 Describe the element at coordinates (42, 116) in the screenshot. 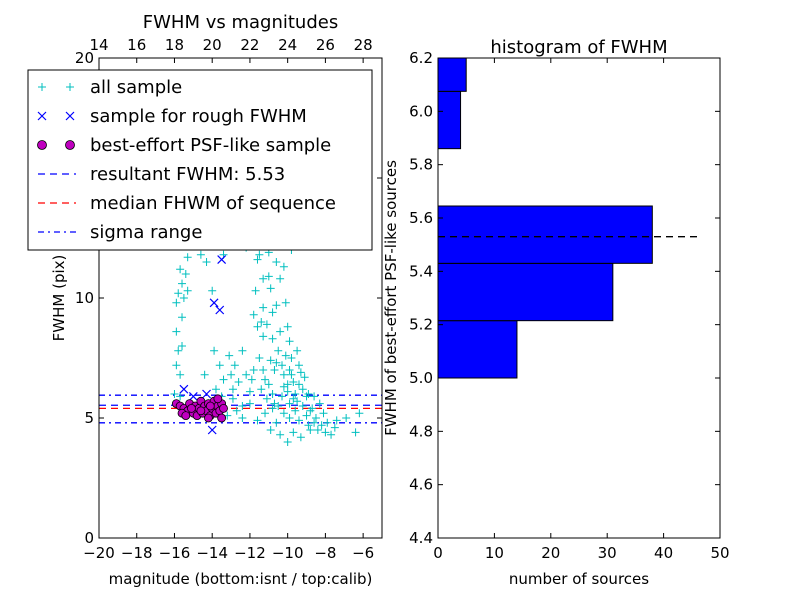

I see `legend-marker-x` at that location.